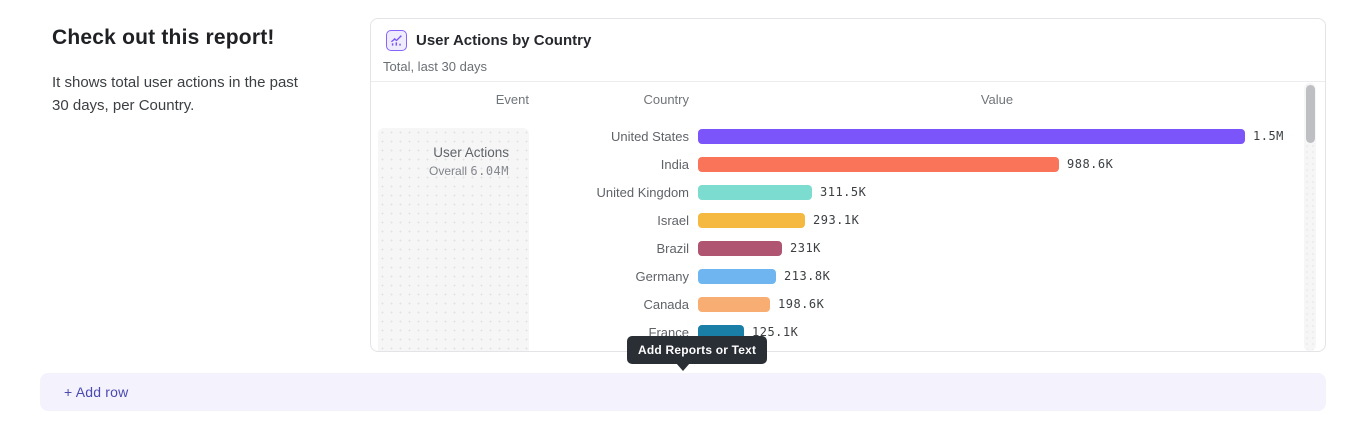  I want to click on bar-track: 125.1K, so click(748, 332).